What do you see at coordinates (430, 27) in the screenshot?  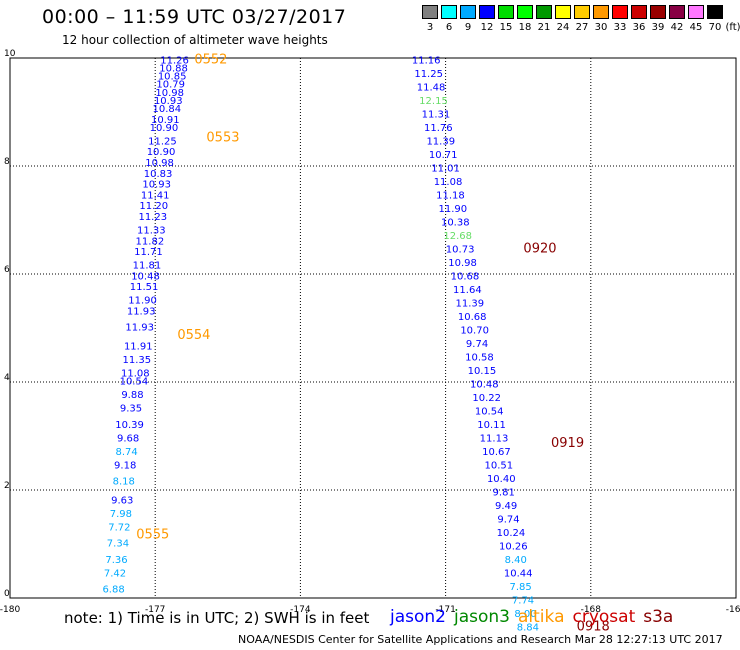 I see `scale-label: 3` at bounding box center [430, 27].